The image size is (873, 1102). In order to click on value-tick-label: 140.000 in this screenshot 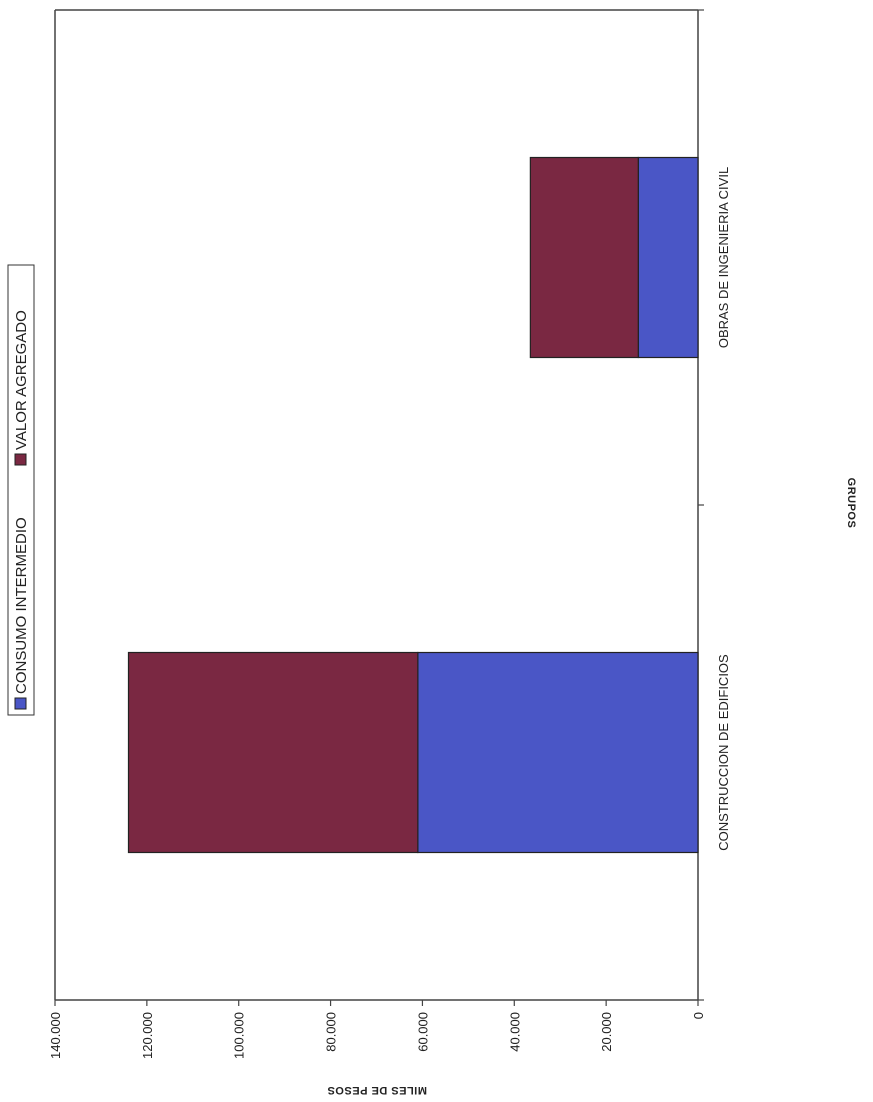, I will do `click(55, 1035)`.